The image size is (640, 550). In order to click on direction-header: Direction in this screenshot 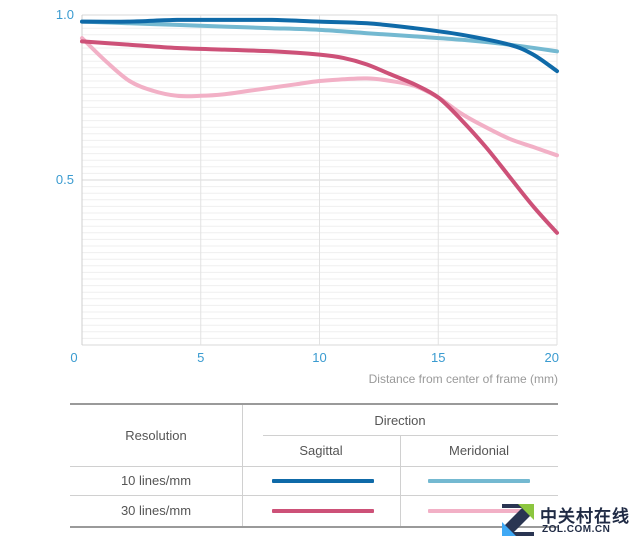, I will do `click(400, 420)`.